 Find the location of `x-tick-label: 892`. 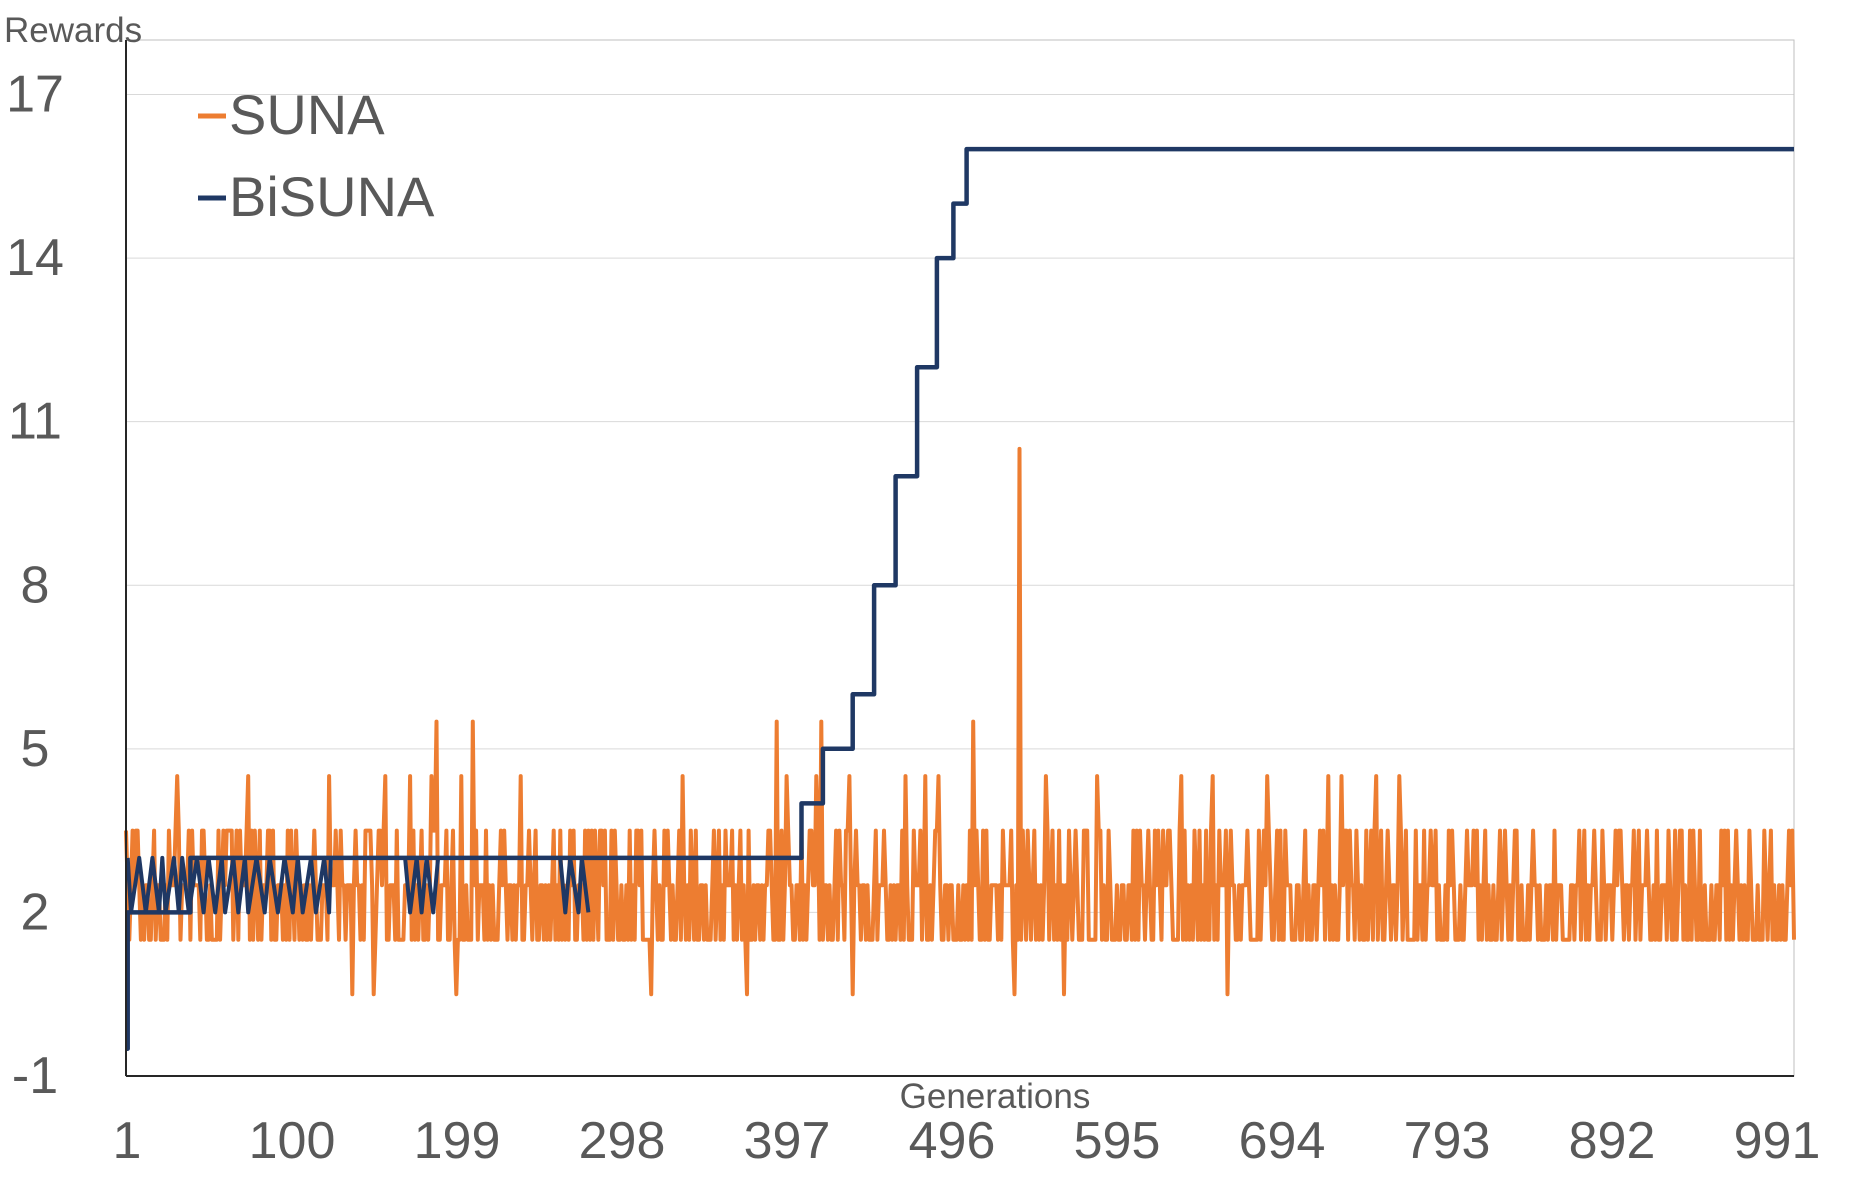

x-tick-label: 892 is located at coordinates (1612, 1141).